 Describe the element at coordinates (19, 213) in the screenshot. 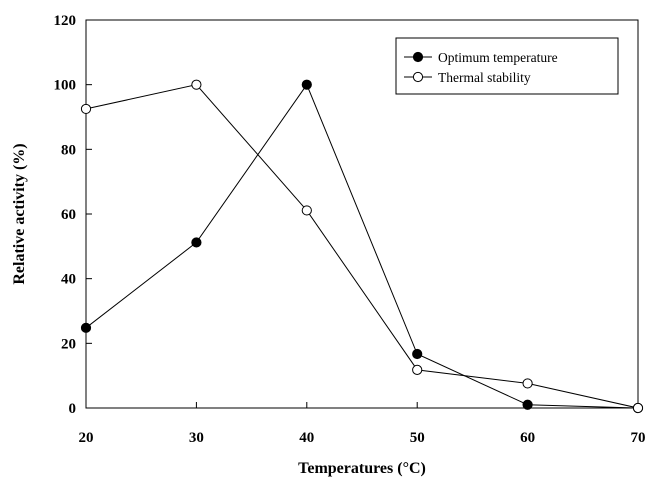

I see `y-axis-title: Relative activity (%)` at that location.